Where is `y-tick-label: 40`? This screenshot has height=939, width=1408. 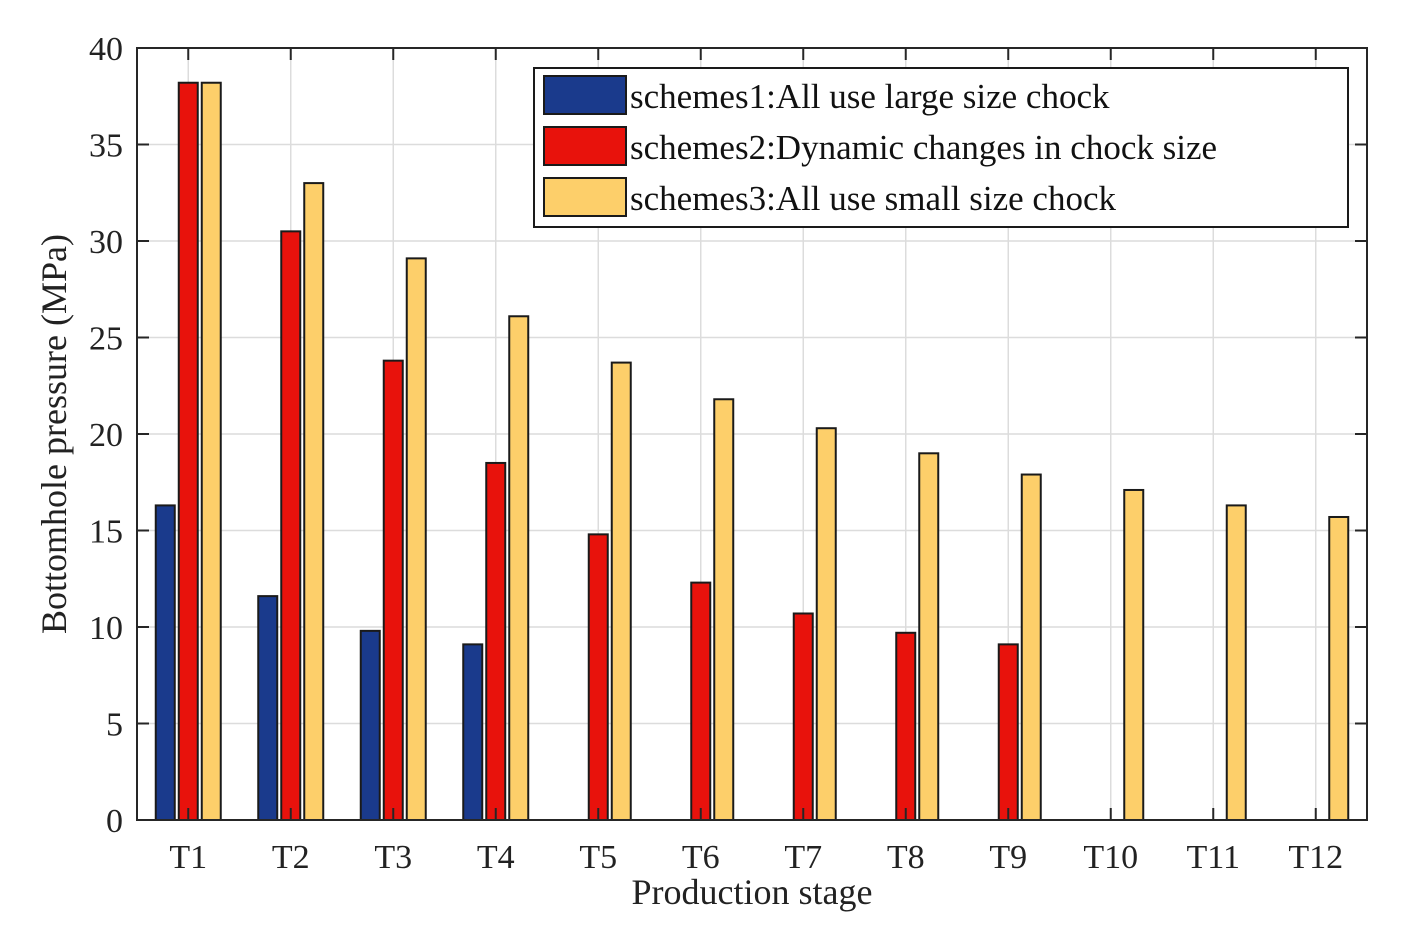 y-tick-label: 40 is located at coordinates (106, 49).